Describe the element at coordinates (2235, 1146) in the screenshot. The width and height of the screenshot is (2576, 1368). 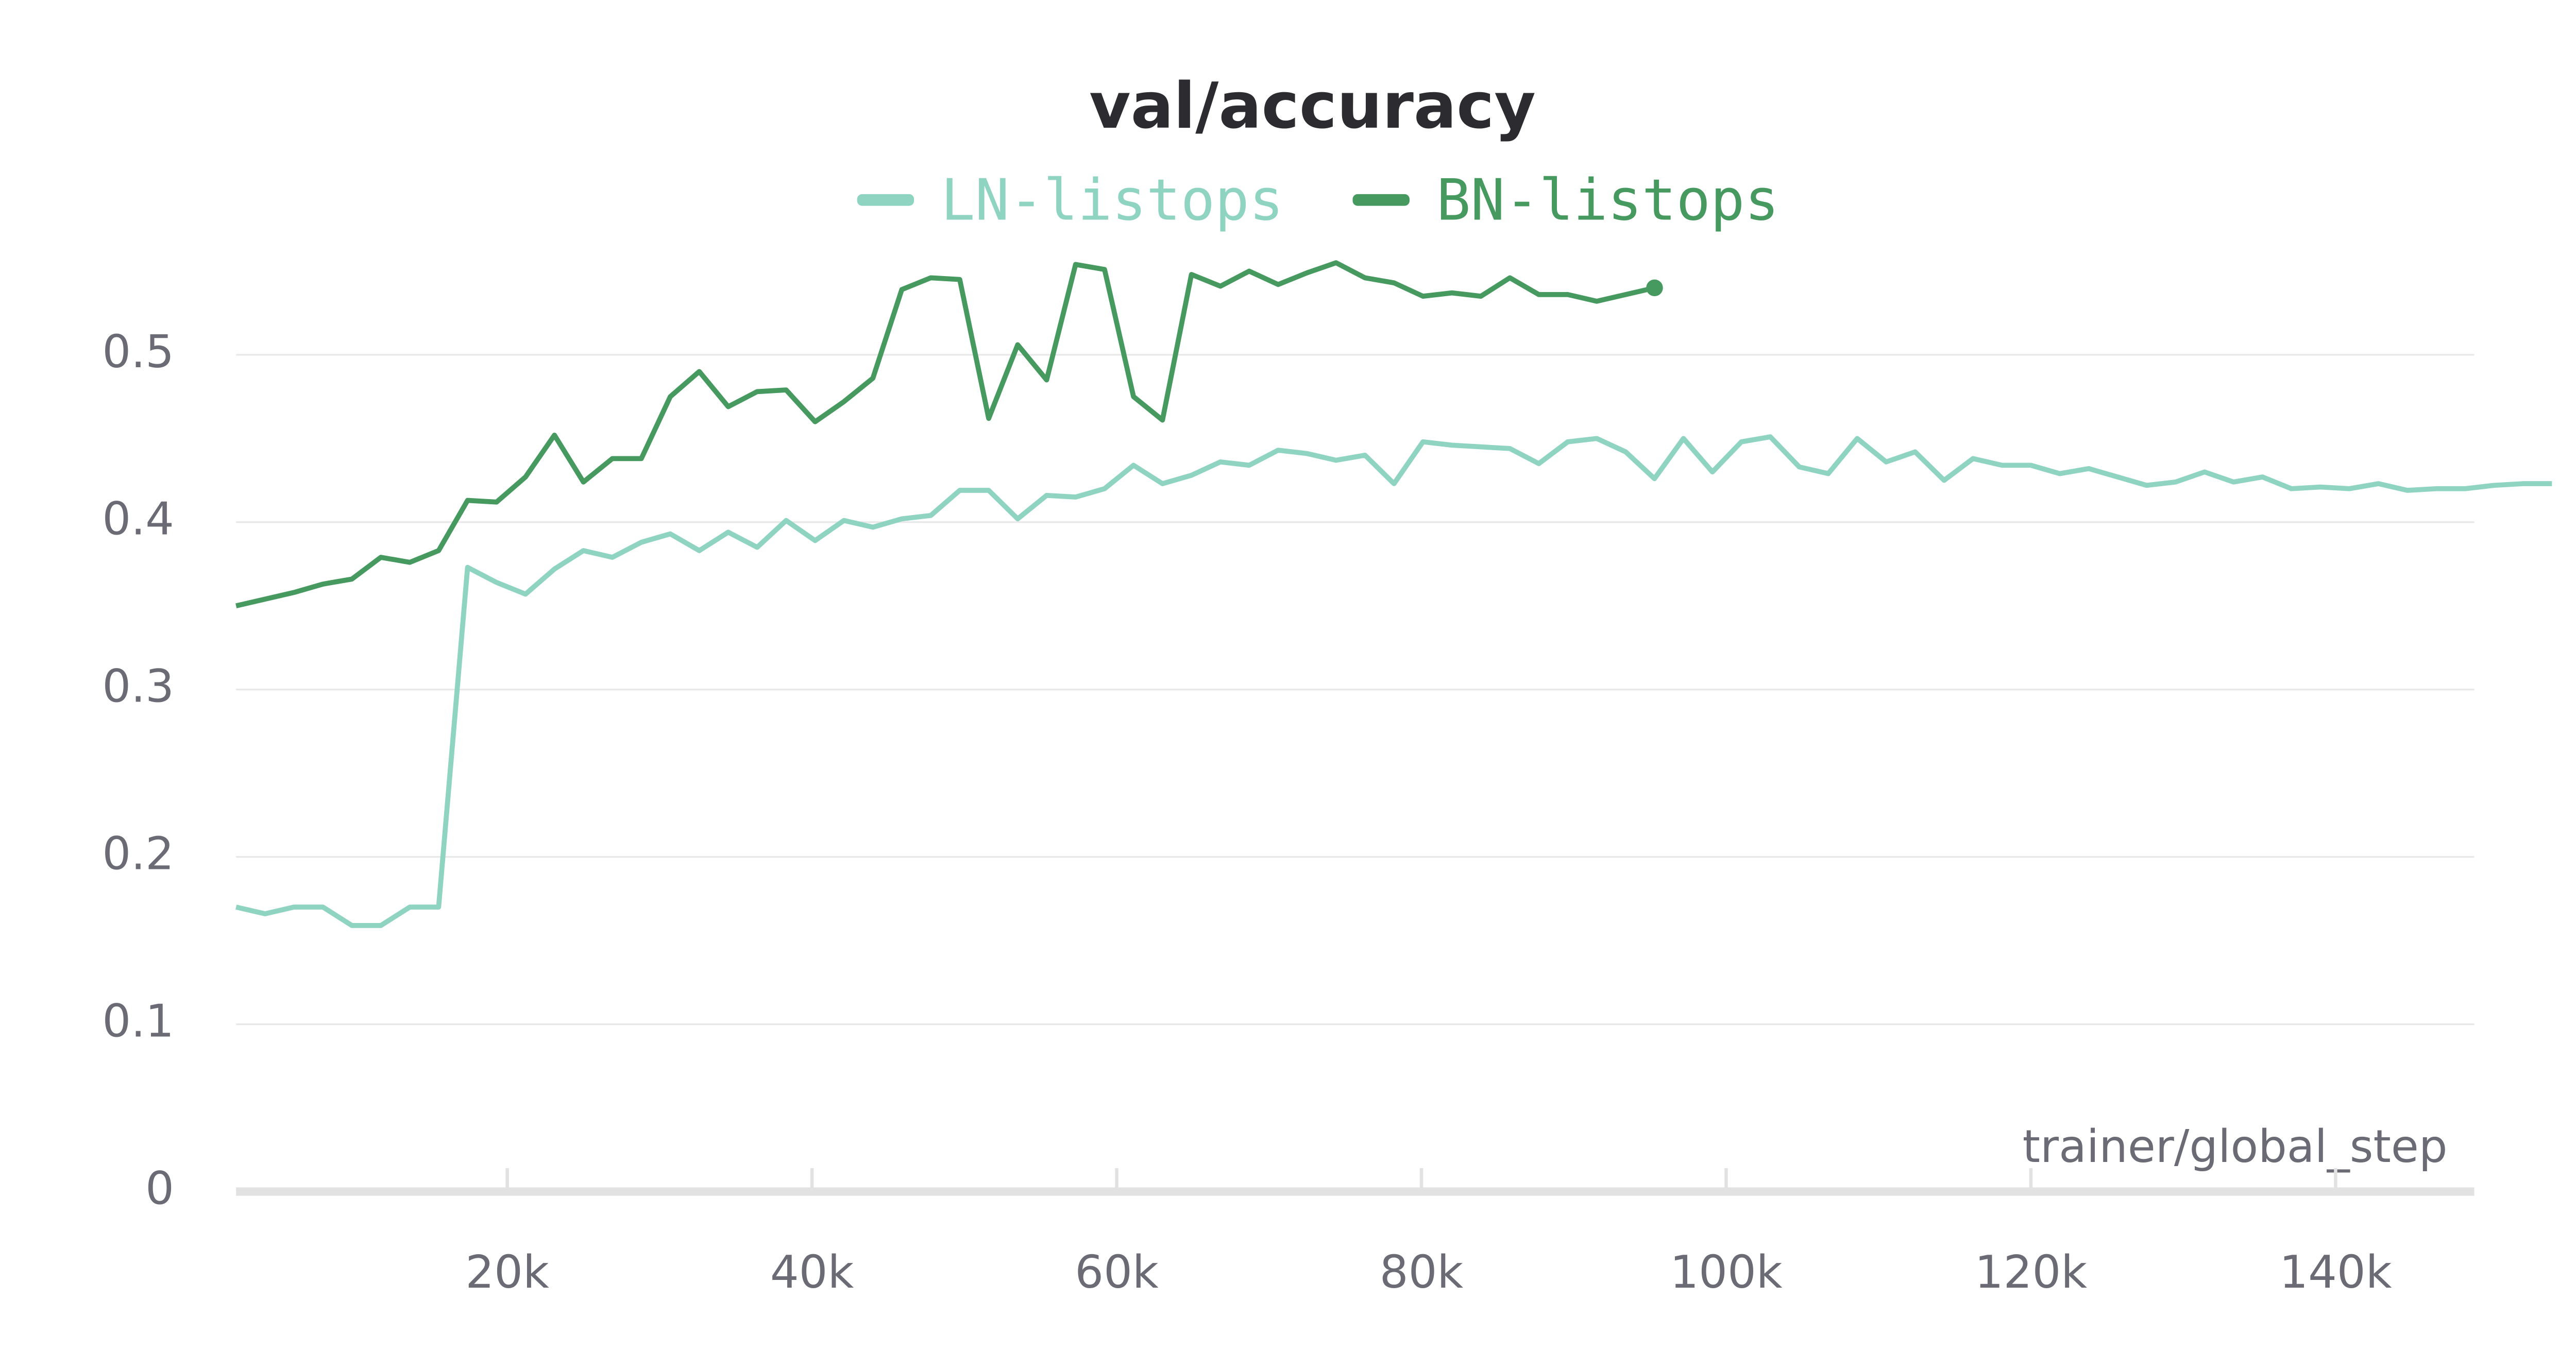
I see `x-axis-label: trainer/global_step` at that location.